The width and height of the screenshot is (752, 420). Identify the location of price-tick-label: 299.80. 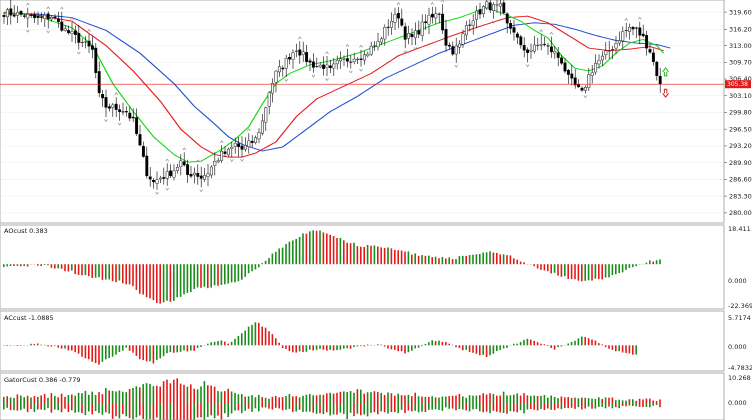
(740, 113).